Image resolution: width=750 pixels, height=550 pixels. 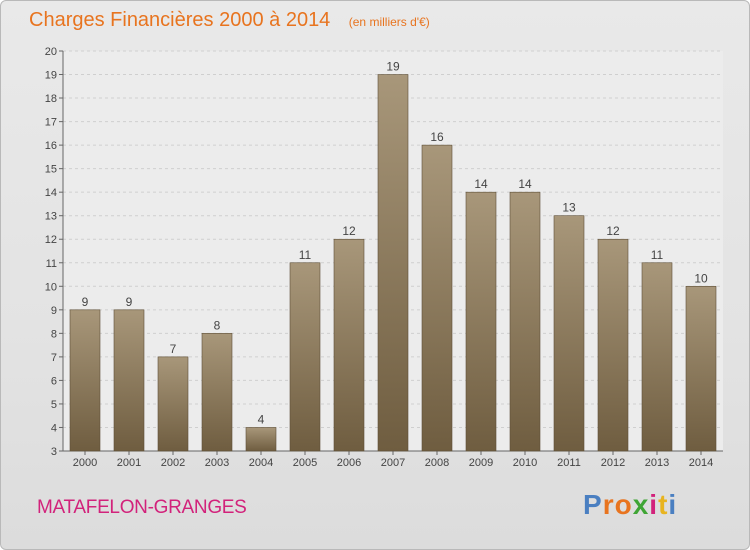 What do you see at coordinates (51, 76) in the screenshot?
I see `y-tick-label: 19` at bounding box center [51, 76].